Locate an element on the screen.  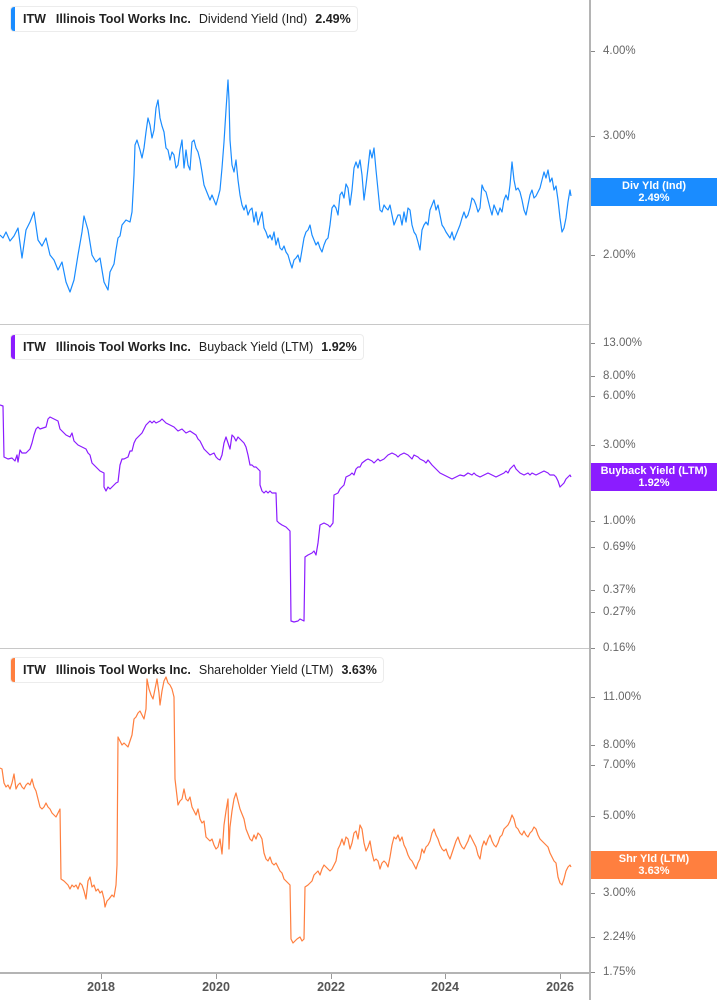
y-tick-label: 2.00% is located at coordinates (613, 255).